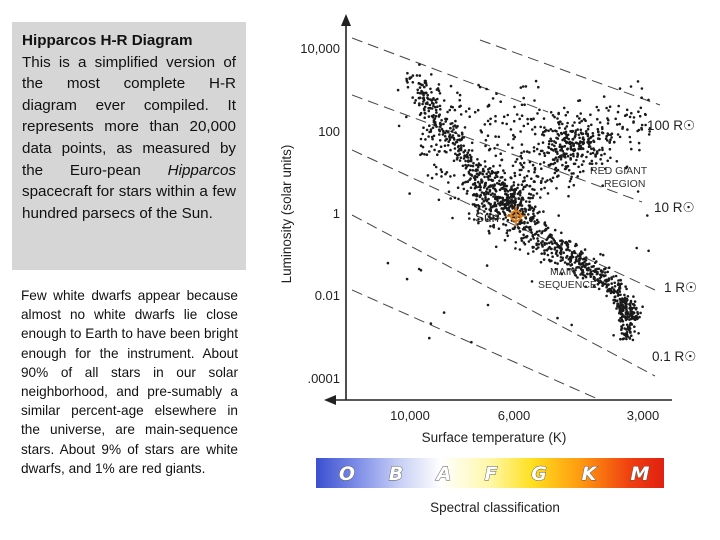  What do you see at coordinates (336, 213) in the screenshot?
I see `y-tick-label: 1` at bounding box center [336, 213].